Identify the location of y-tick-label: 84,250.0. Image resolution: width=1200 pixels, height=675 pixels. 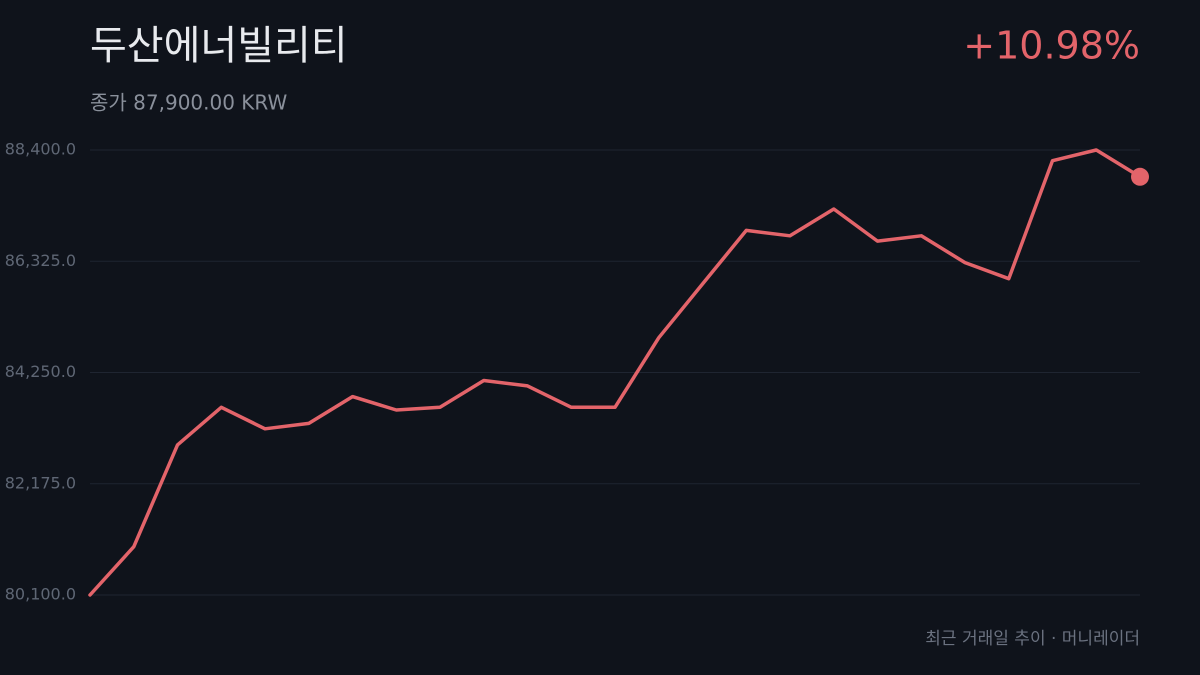
(40, 371).